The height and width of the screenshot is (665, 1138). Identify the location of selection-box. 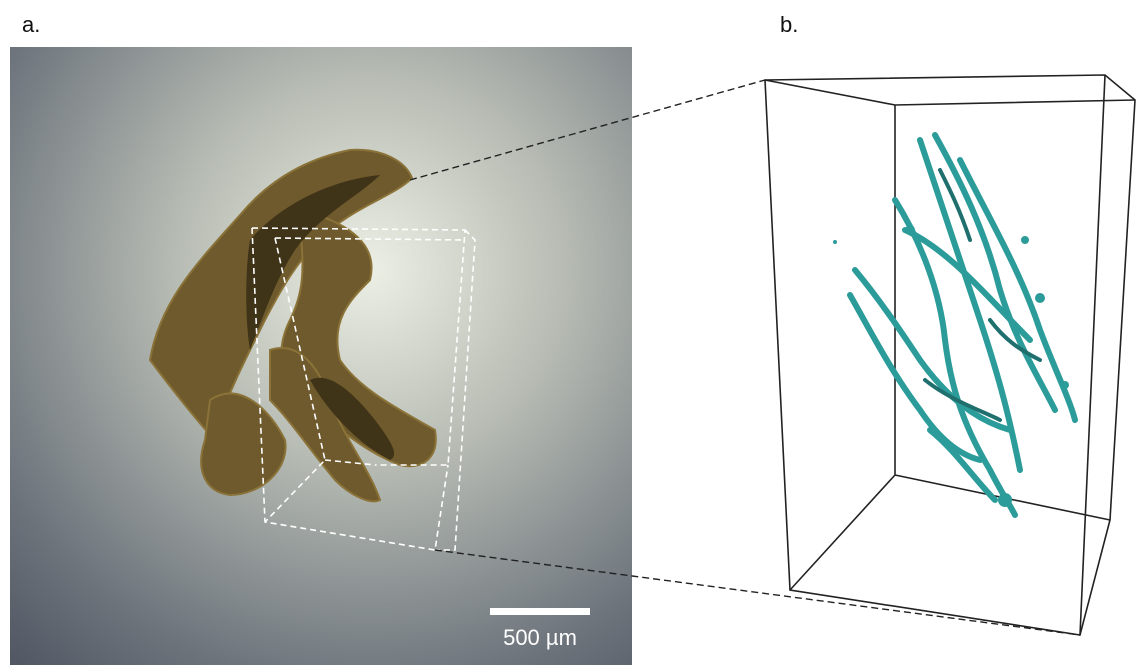
(363, 389).